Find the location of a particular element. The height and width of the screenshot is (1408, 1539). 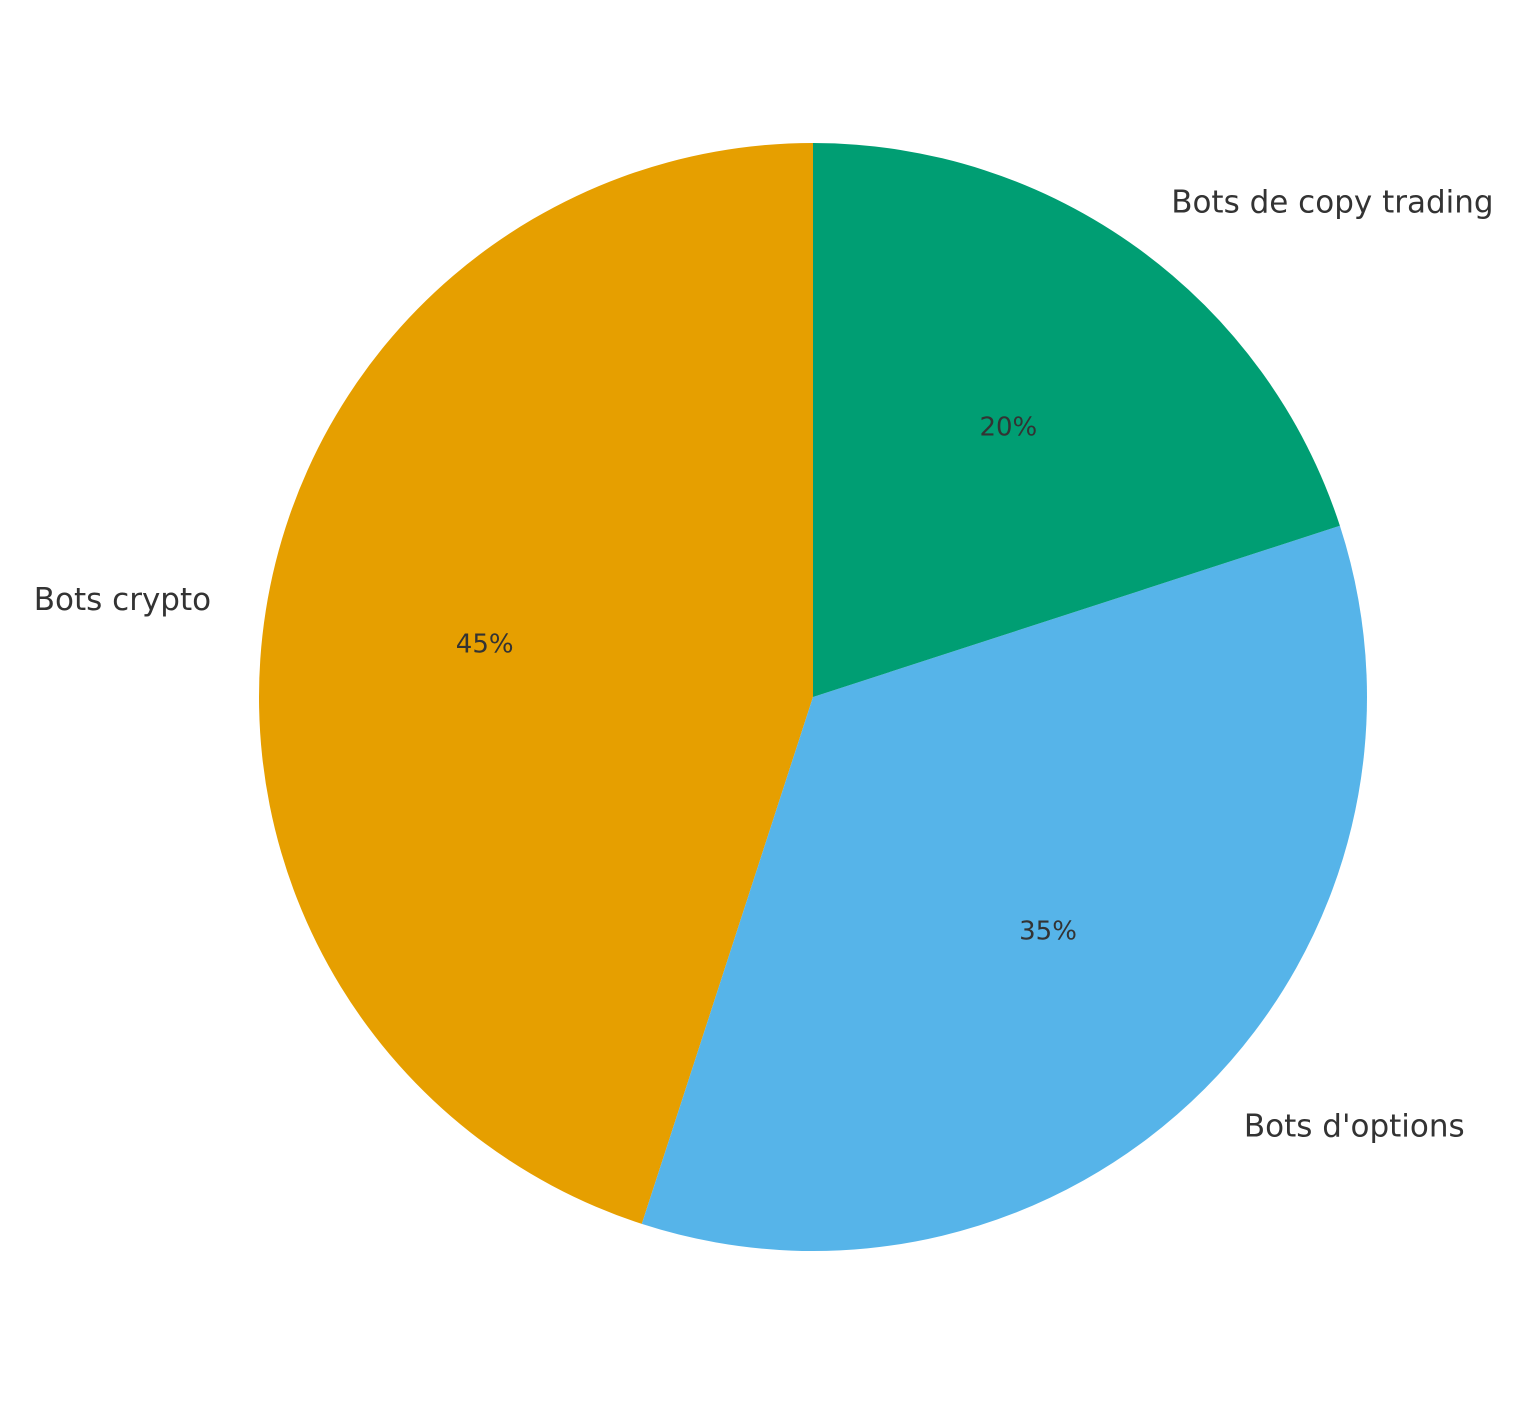

pie-slice is located at coordinates (1076, 420).